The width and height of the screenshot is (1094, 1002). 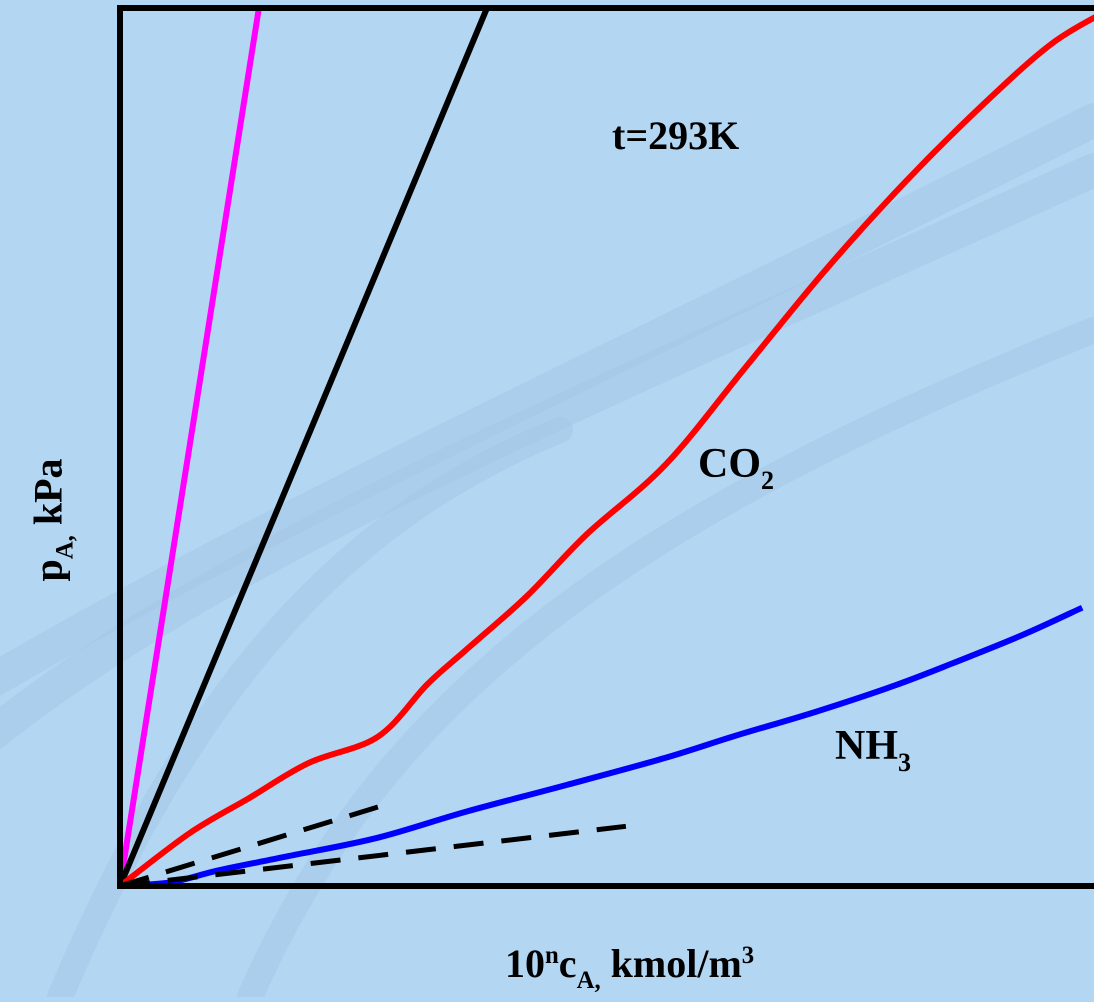 I want to click on nh3-label-main: NH, so click(x=866, y=746).